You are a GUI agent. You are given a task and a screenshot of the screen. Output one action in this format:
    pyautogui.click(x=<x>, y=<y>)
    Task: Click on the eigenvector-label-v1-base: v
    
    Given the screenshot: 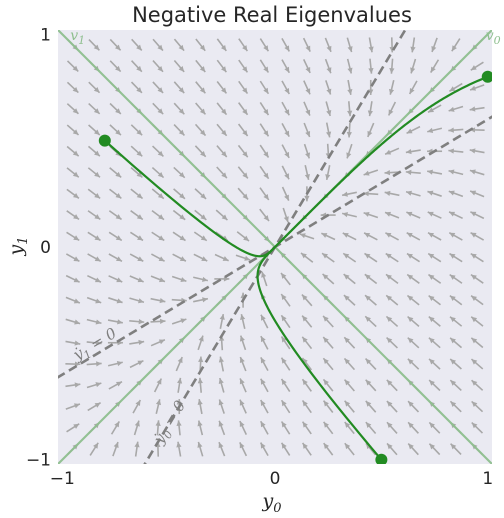 What is the action you would take?
    pyautogui.click(x=74, y=36)
    